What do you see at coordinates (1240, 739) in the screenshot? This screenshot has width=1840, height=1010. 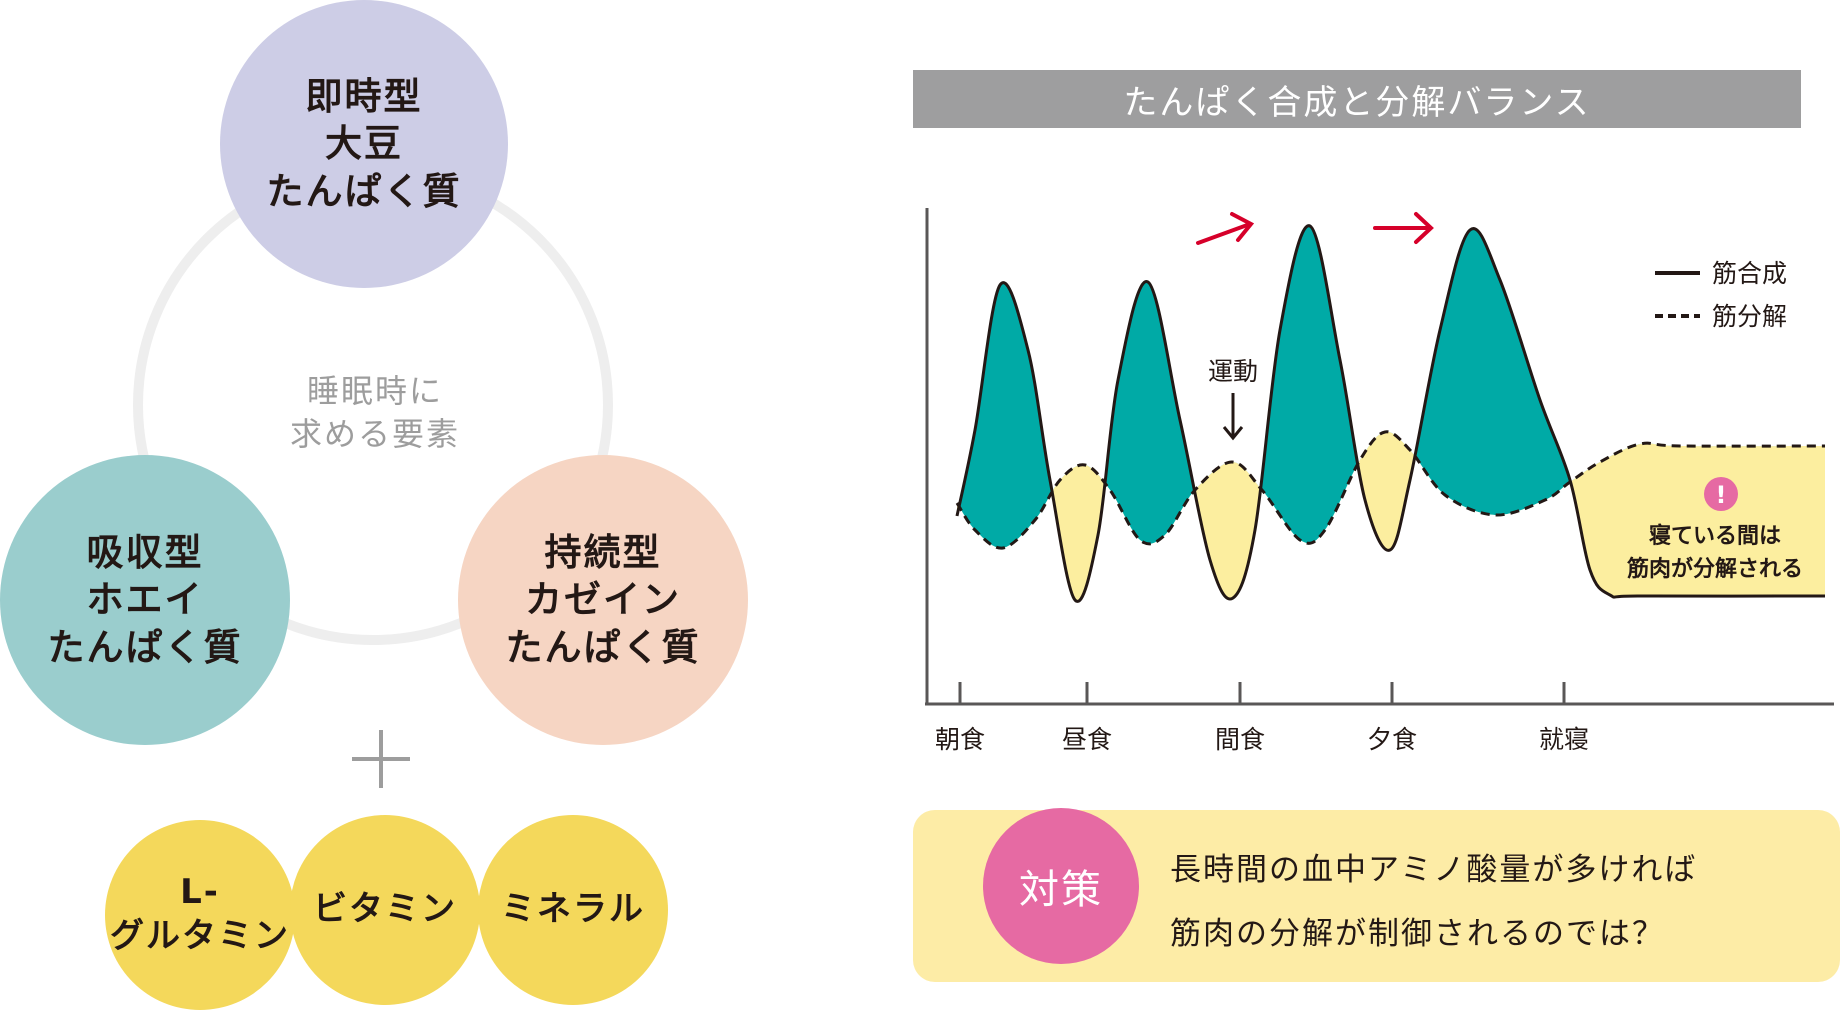 I see `x-label-snack: 間食` at bounding box center [1240, 739].